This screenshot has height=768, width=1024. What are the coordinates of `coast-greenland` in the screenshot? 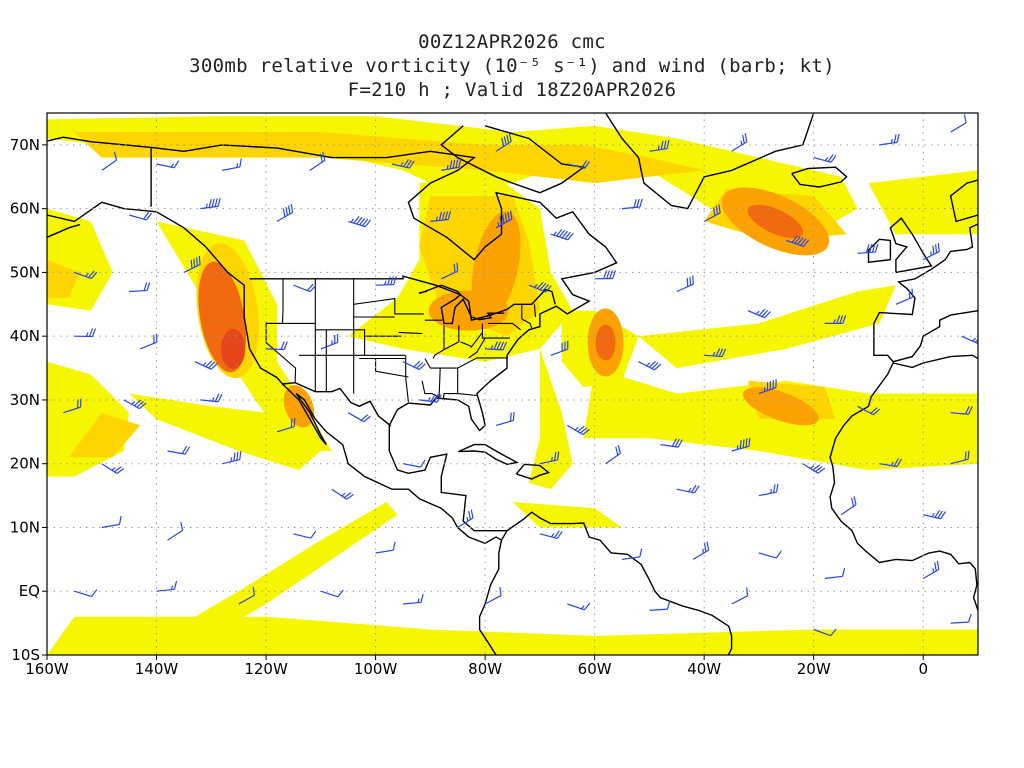 It's located at (708, 161).